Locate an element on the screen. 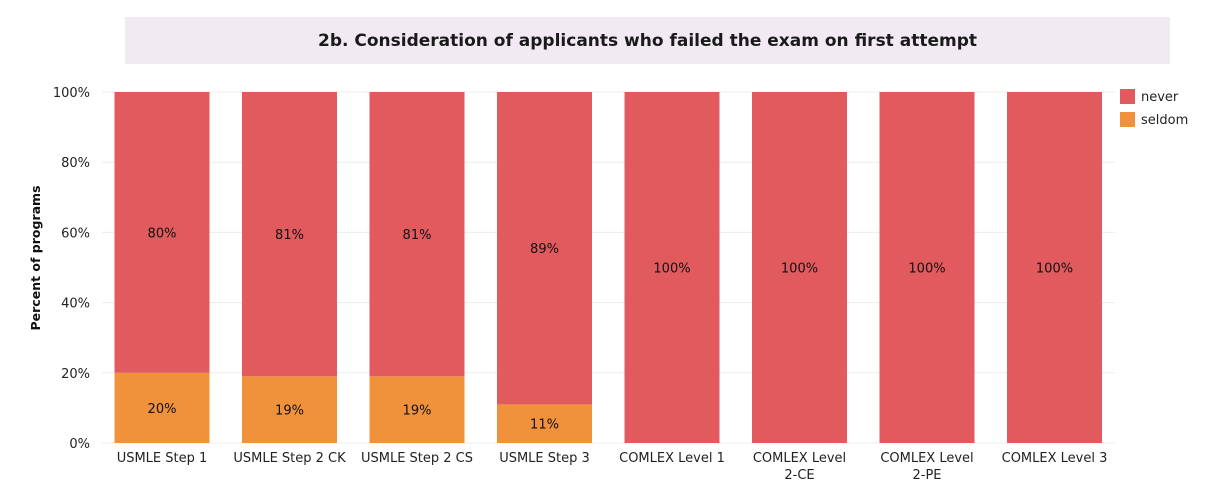 This screenshot has width=1226, height=501. x-tick-label: 2-CE is located at coordinates (799, 475).